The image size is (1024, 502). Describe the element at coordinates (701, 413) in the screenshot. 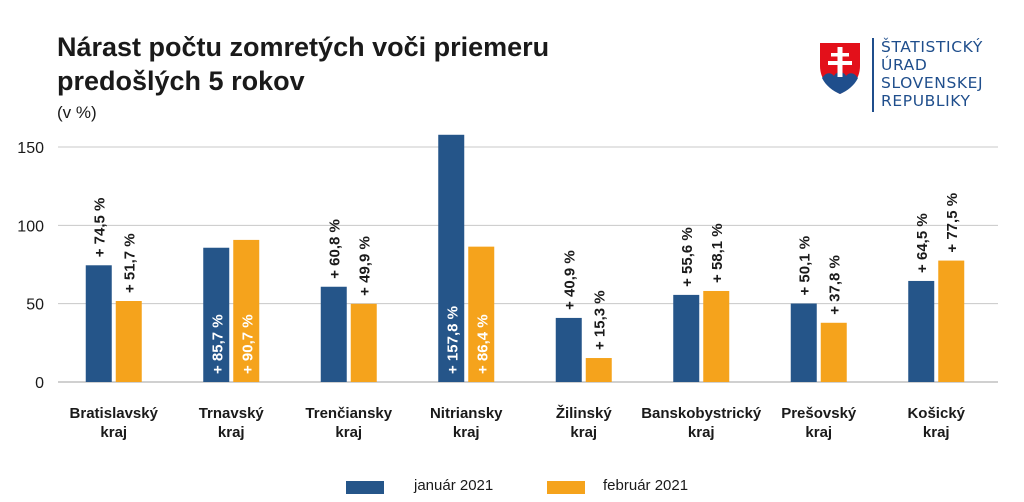

I see `category-label-line: Banskobystrický` at that location.